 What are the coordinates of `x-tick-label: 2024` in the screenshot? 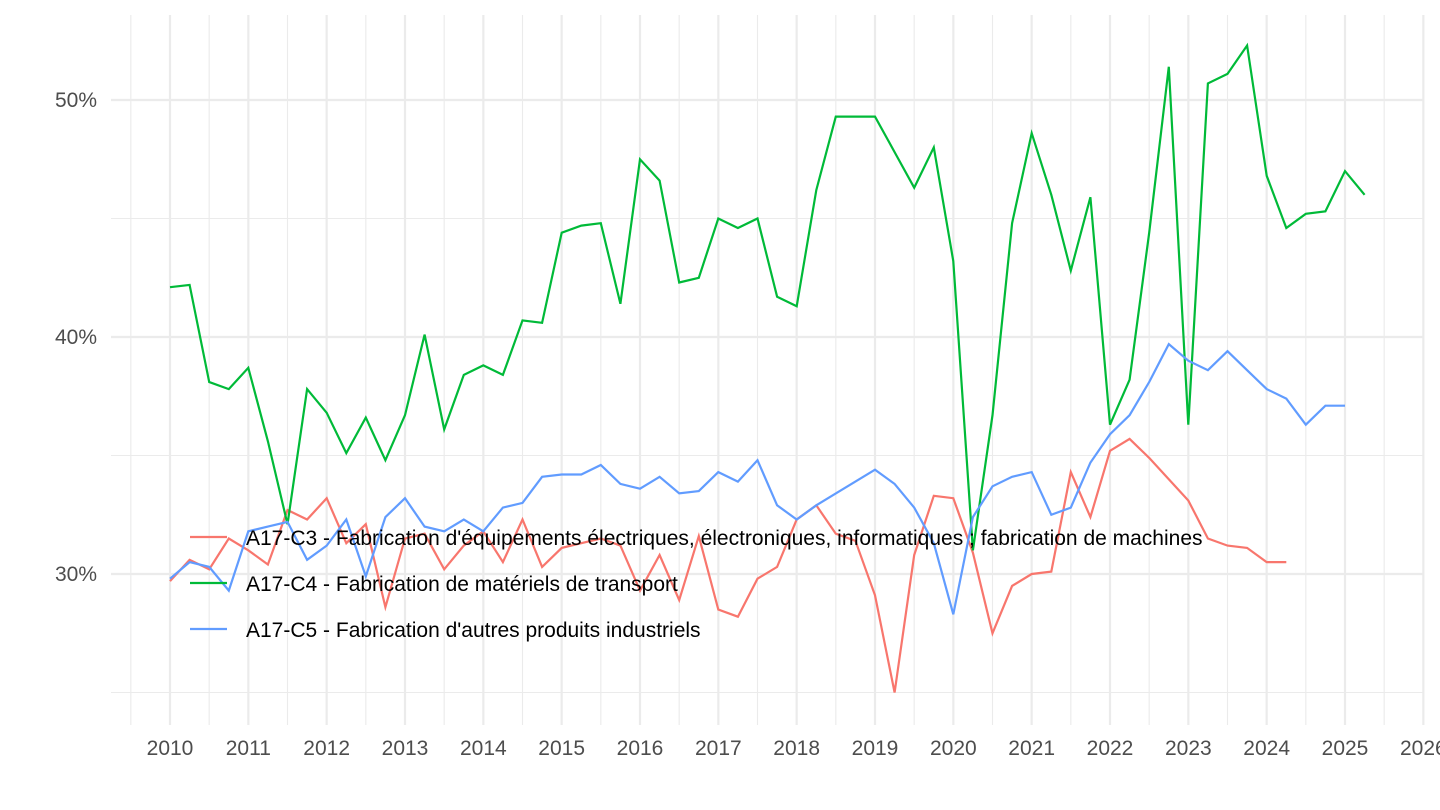 It's located at (1266, 748).